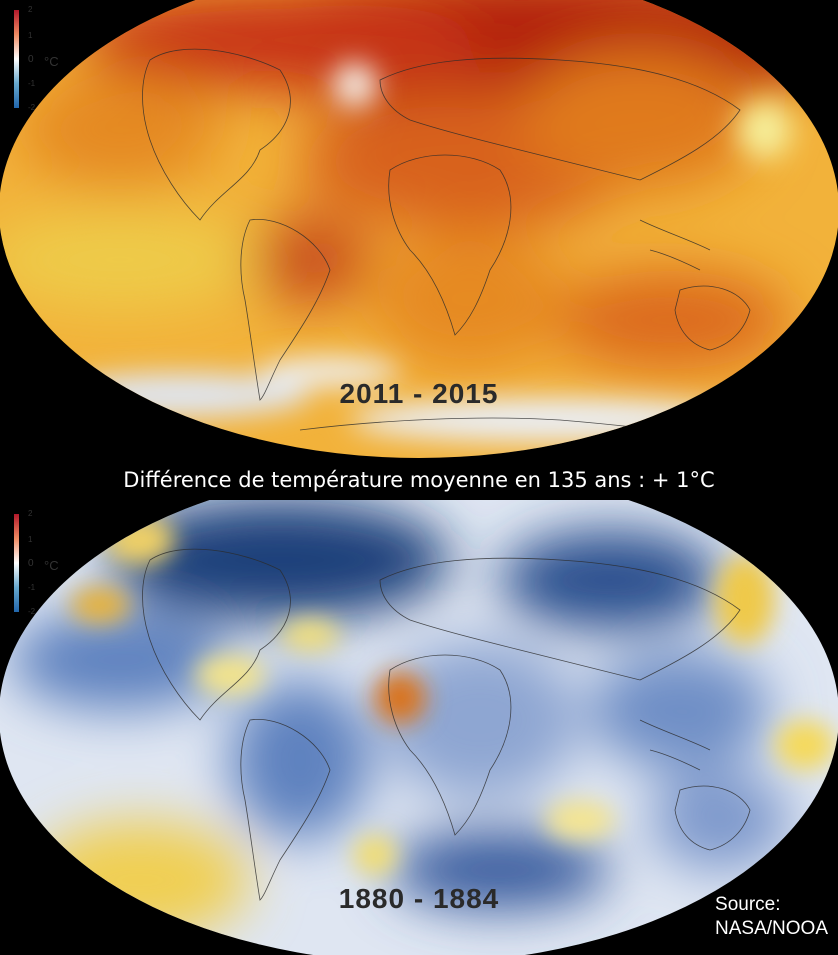  Describe the element at coordinates (43, 565) in the screenshot. I see `color-scale-legend-bottom: 2 1 0 -1 -2 °C` at that location.